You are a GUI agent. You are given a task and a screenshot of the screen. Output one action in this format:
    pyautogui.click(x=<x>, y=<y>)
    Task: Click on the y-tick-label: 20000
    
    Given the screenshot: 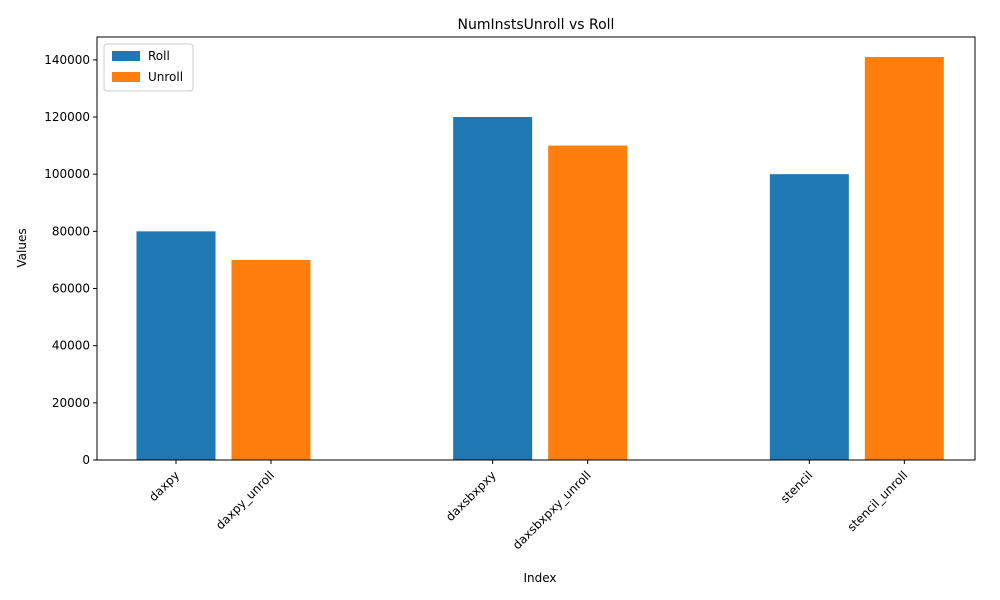 What is the action you would take?
    pyautogui.click(x=71, y=403)
    